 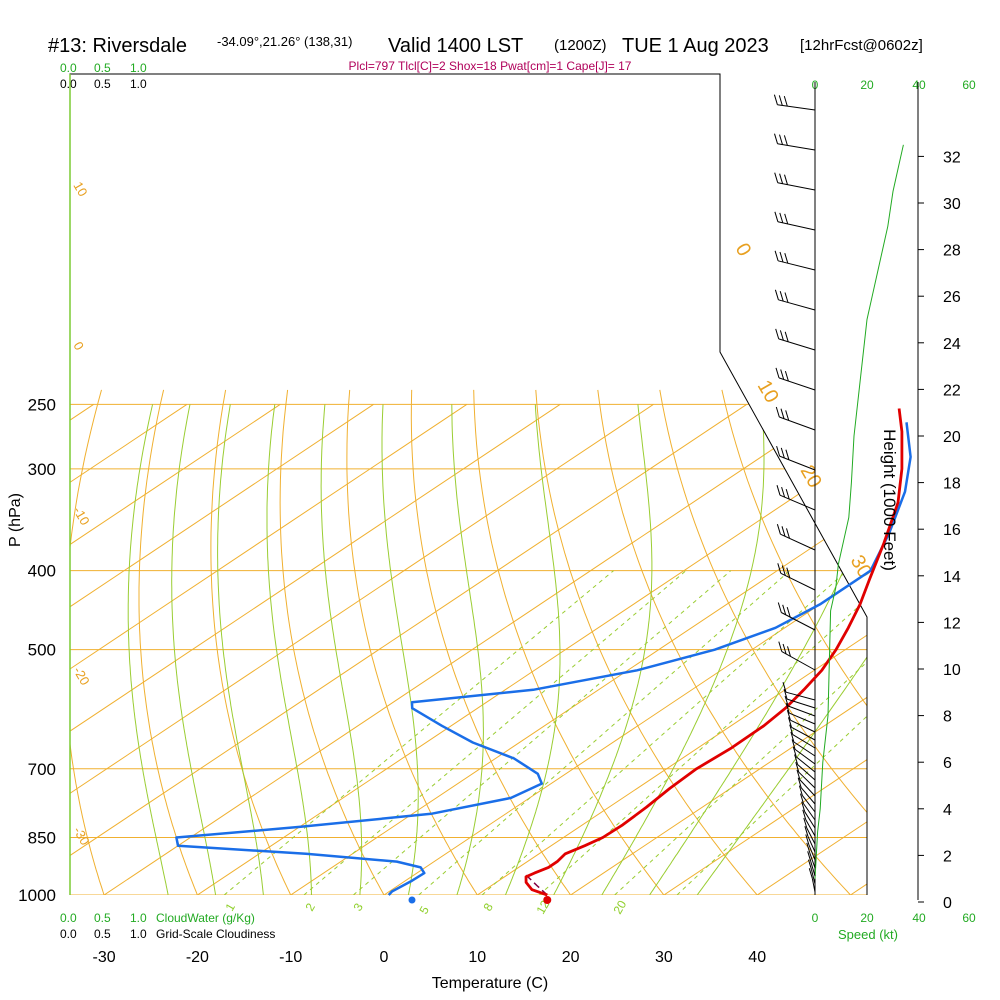 I want to click on pressure-tick-label: 400, so click(x=42, y=571).